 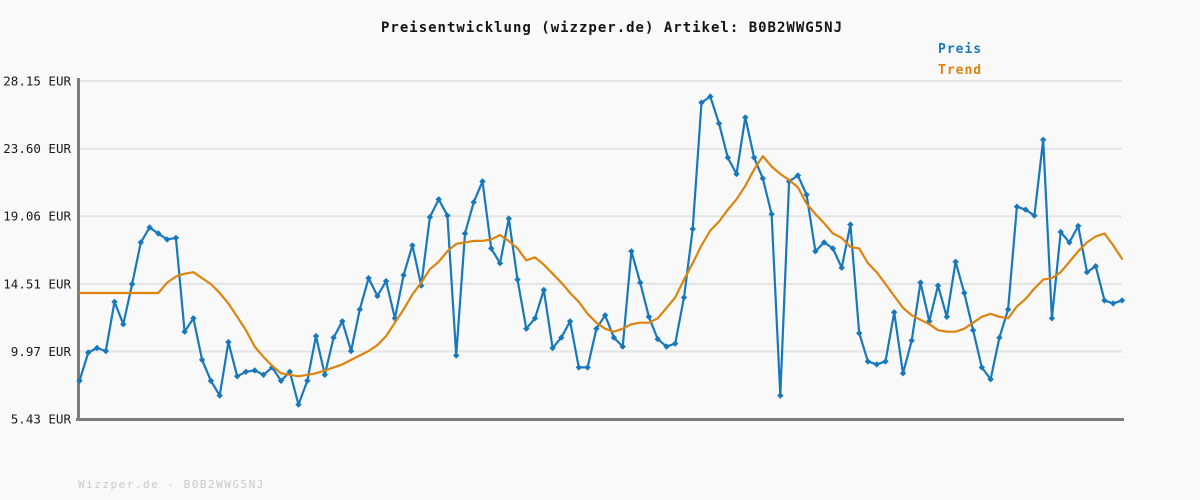 What do you see at coordinates (37, 283) in the screenshot?
I see `y-axis-tick-label: 14.51 EUR` at bounding box center [37, 283].